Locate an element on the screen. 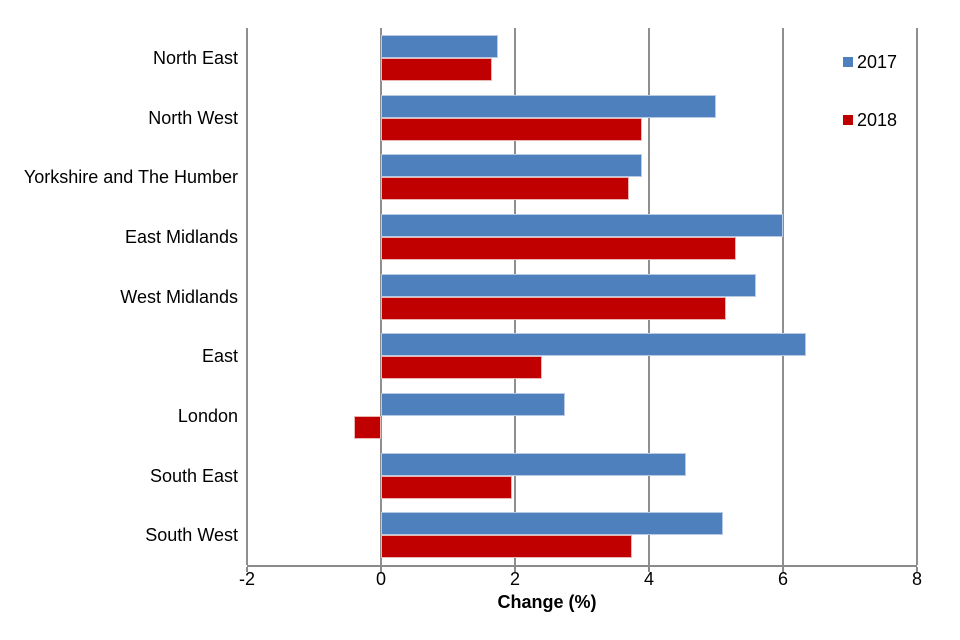 The width and height of the screenshot is (960, 640). x-axis-title: Change (%) is located at coordinates (547, 602).